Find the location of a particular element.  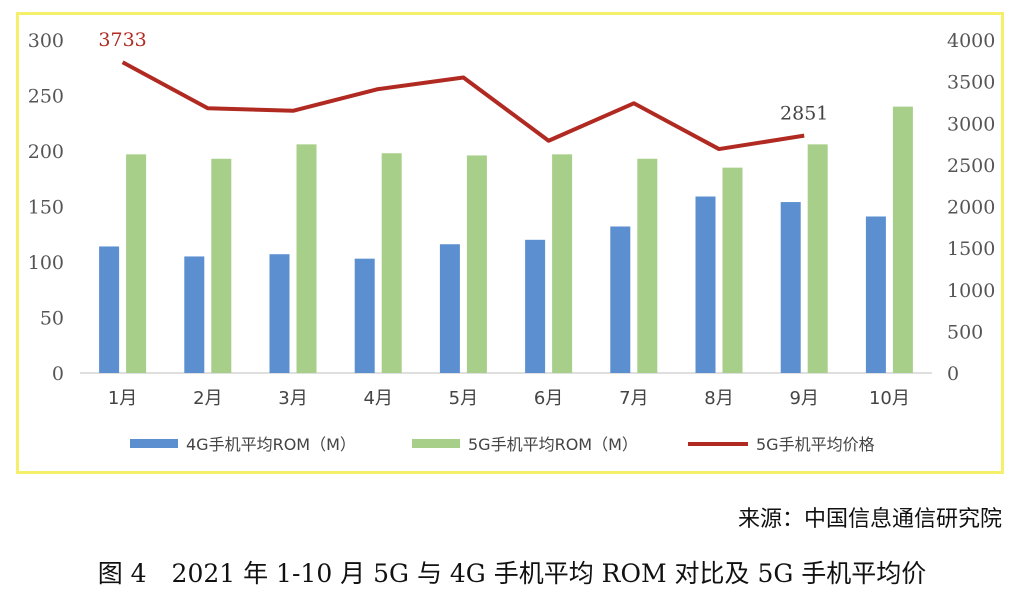

data-label: 2851 is located at coordinates (804, 114).